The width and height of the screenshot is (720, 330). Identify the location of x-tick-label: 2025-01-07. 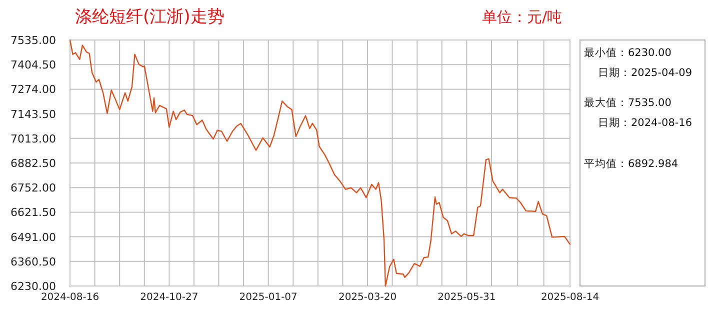
(268, 297).